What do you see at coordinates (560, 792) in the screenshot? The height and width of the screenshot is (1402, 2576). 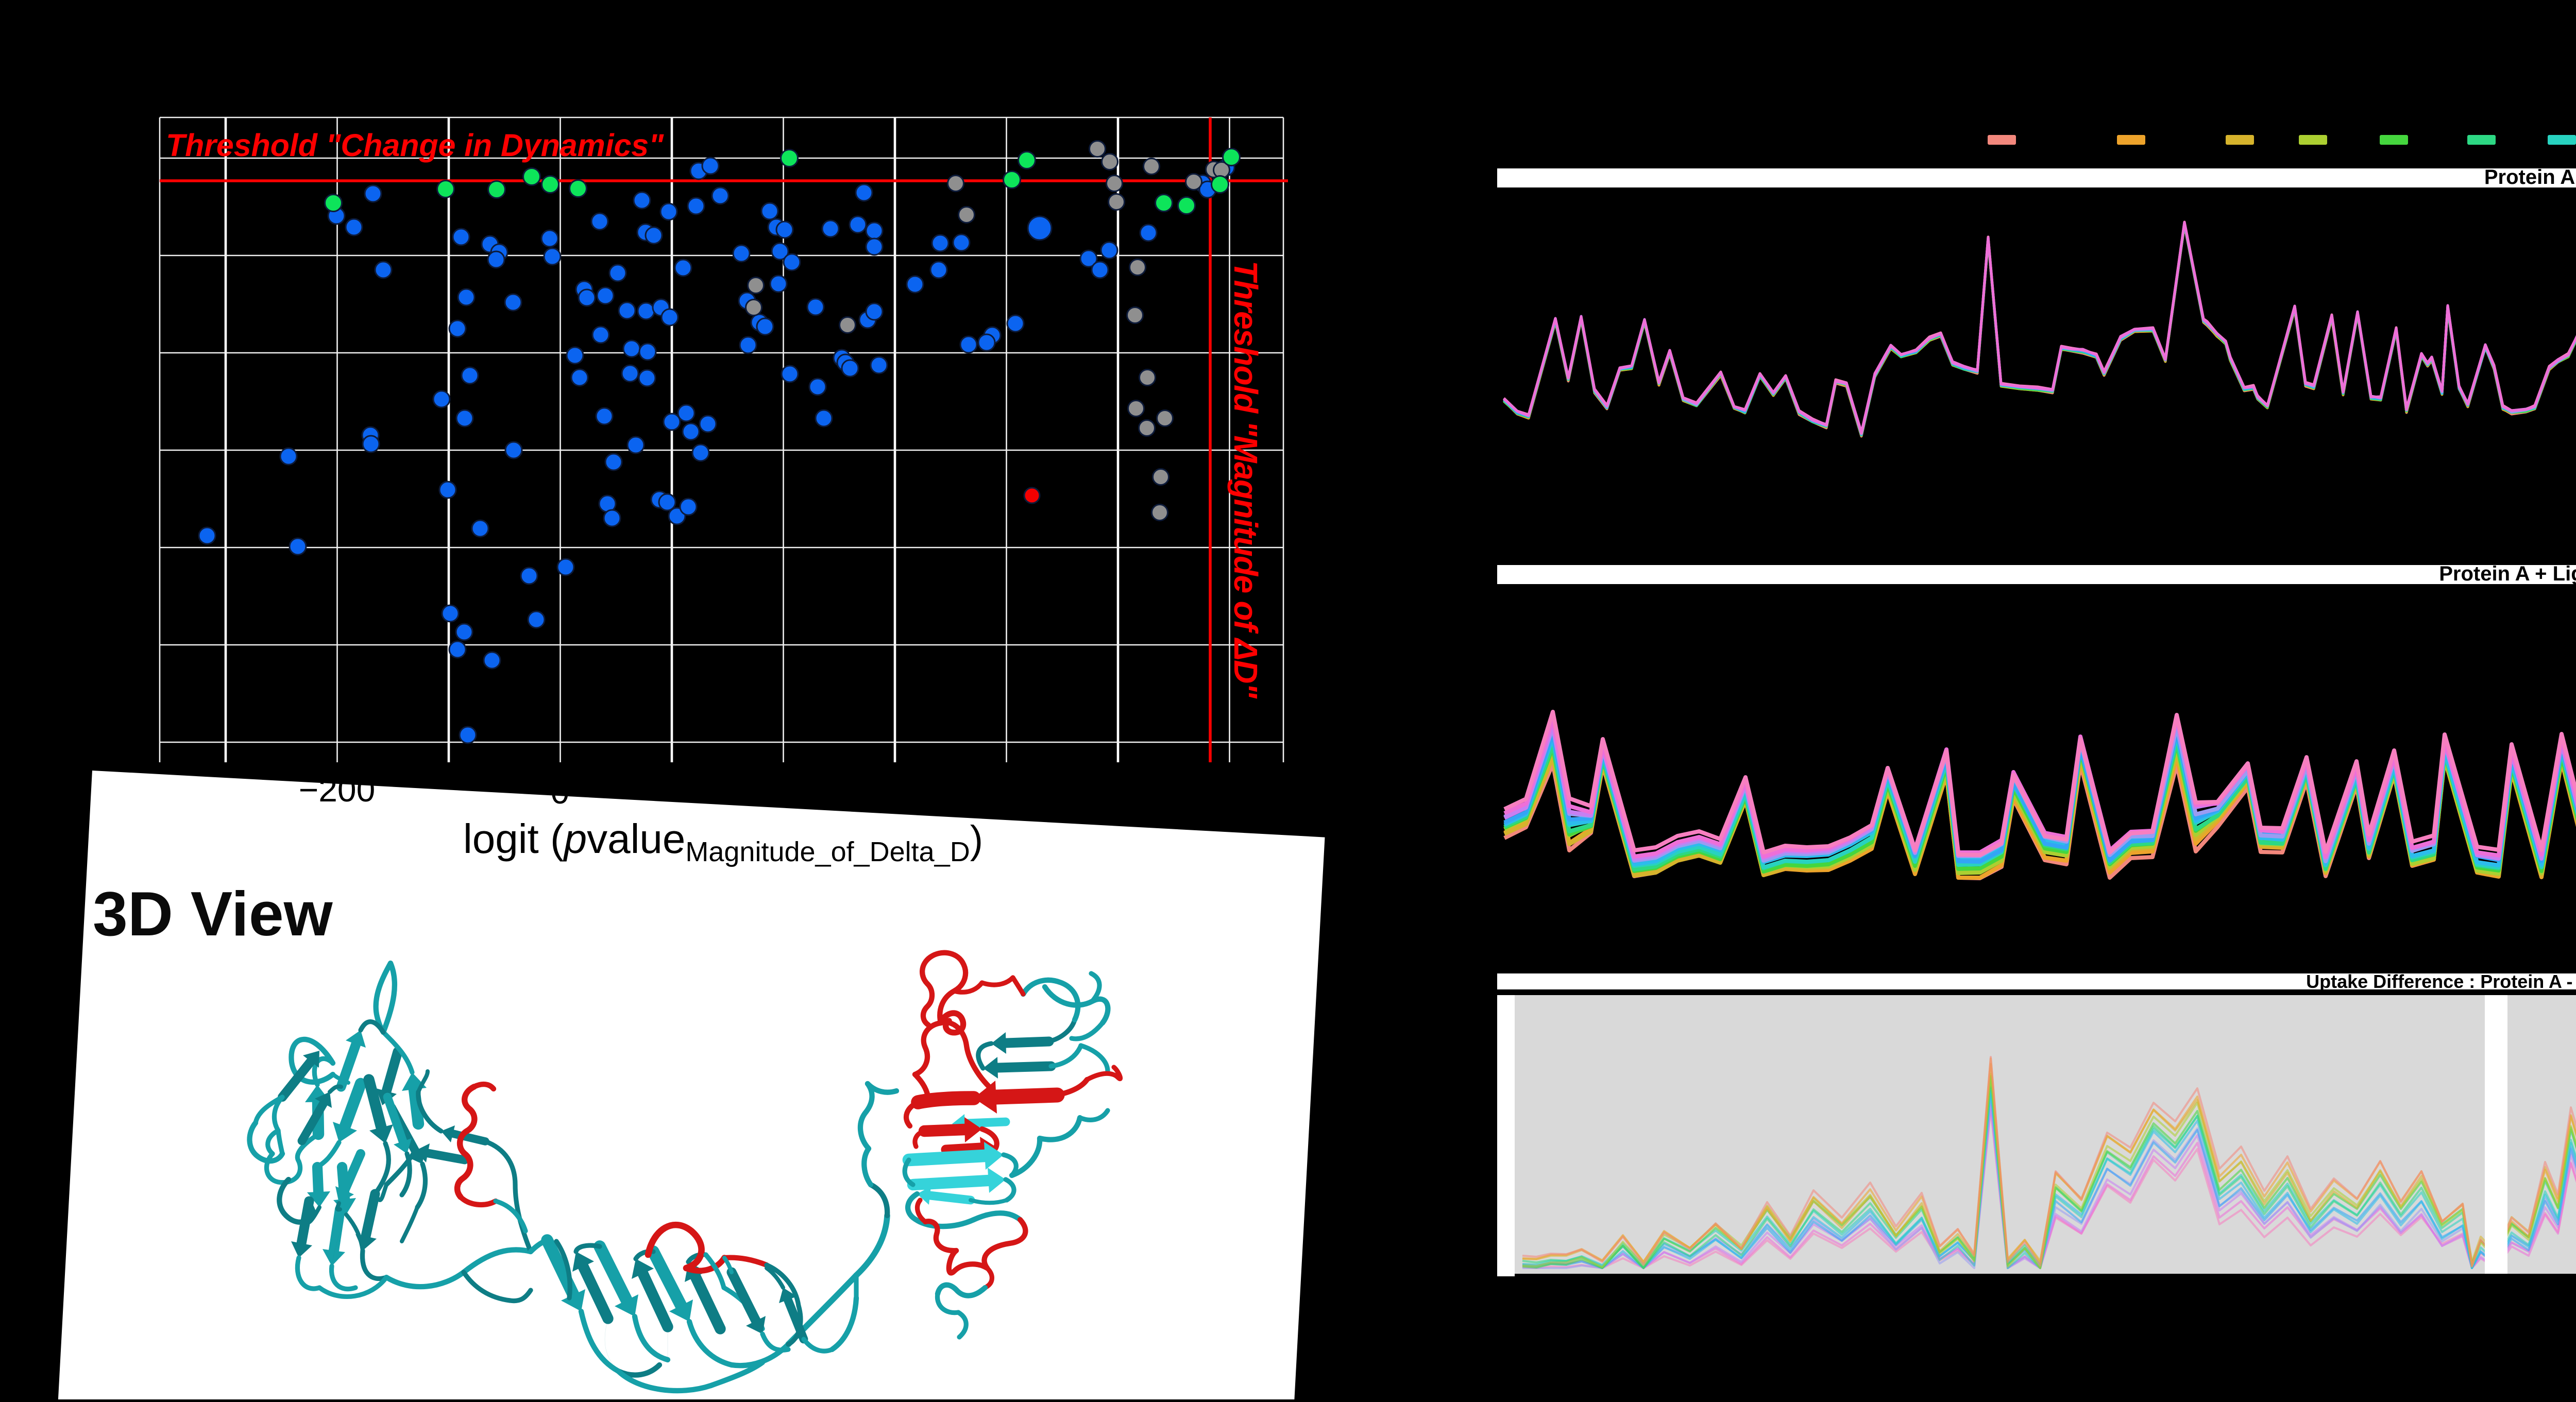 I see `svg-text: 0` at bounding box center [560, 792].